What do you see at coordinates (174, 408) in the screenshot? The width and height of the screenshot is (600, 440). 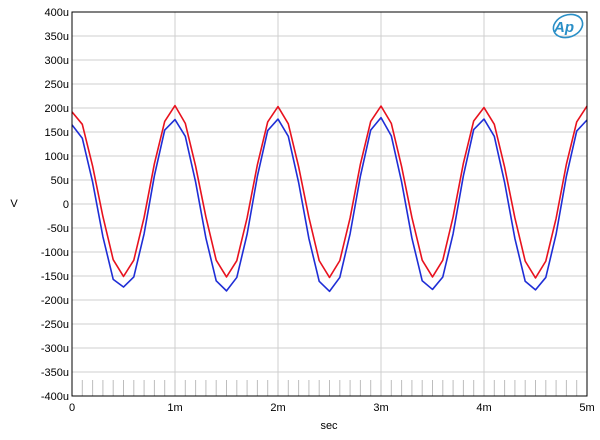 I see `x-tick-label: 1m` at bounding box center [174, 408].